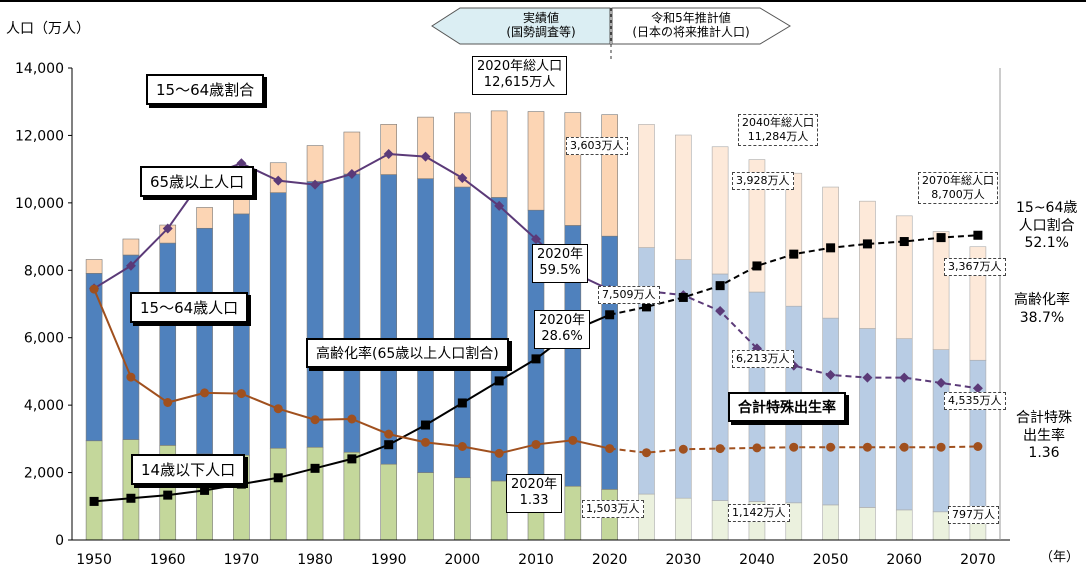  I want to click on bar-working-1960, so click(168, 344).